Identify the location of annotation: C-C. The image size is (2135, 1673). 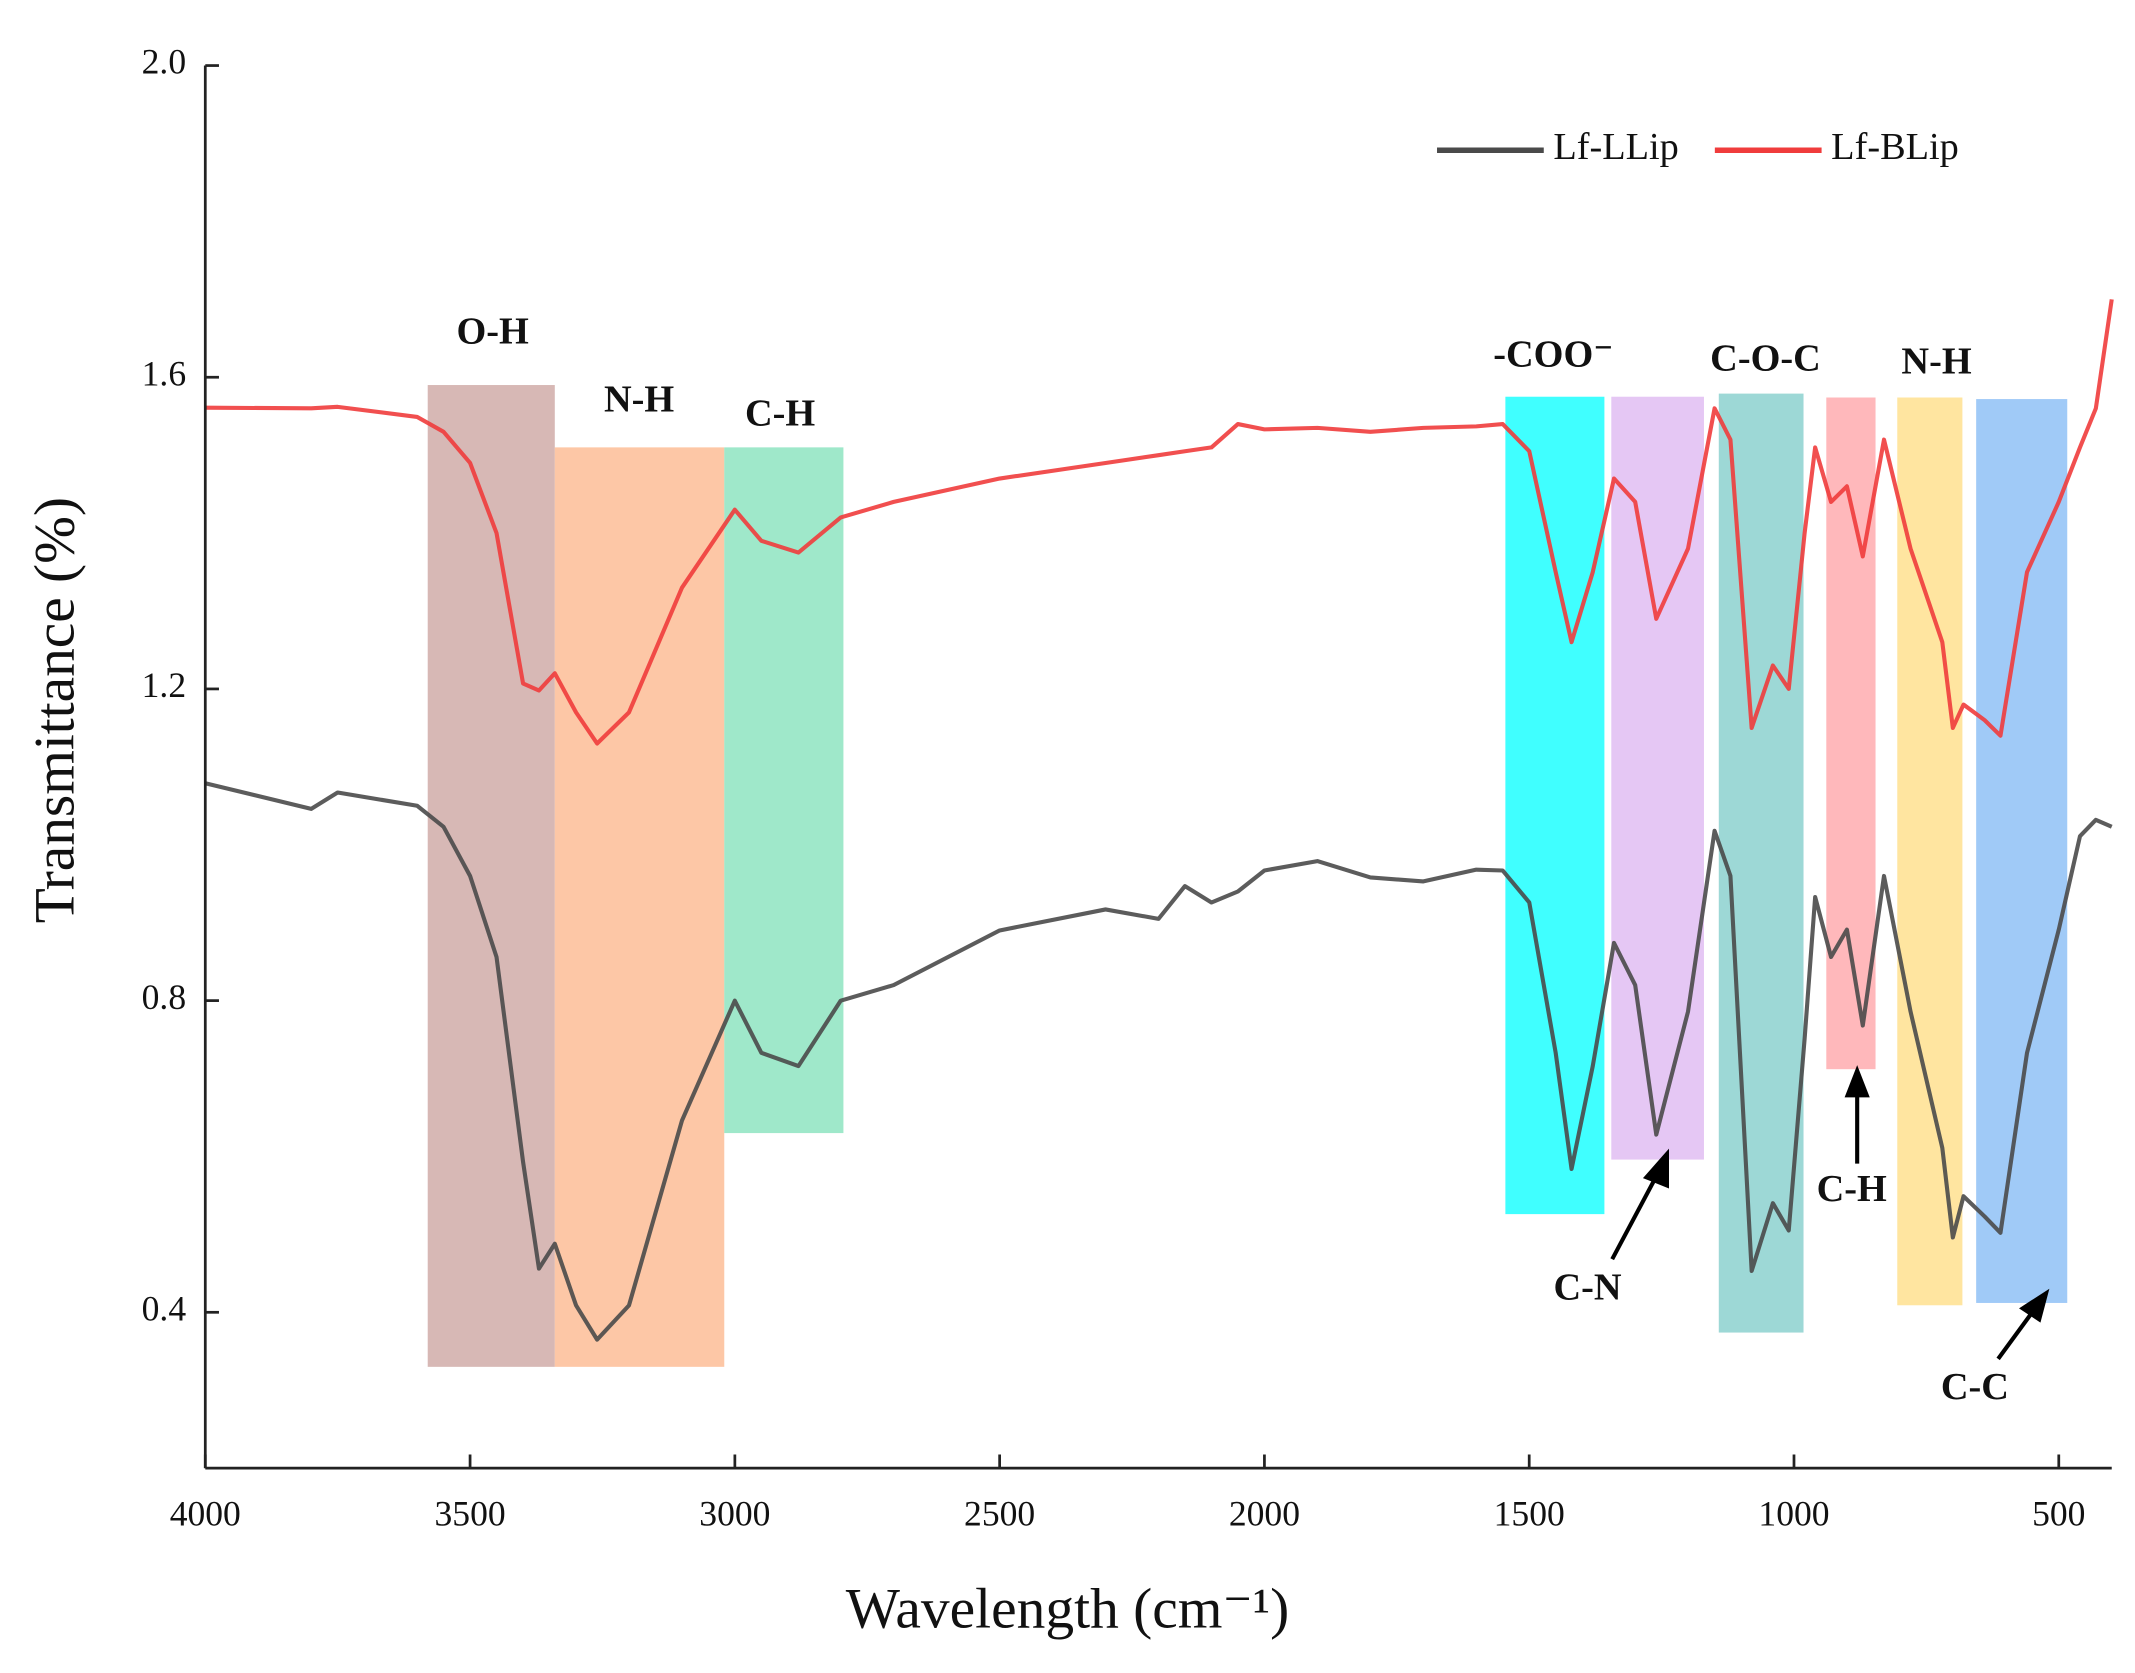
(1975, 1387).